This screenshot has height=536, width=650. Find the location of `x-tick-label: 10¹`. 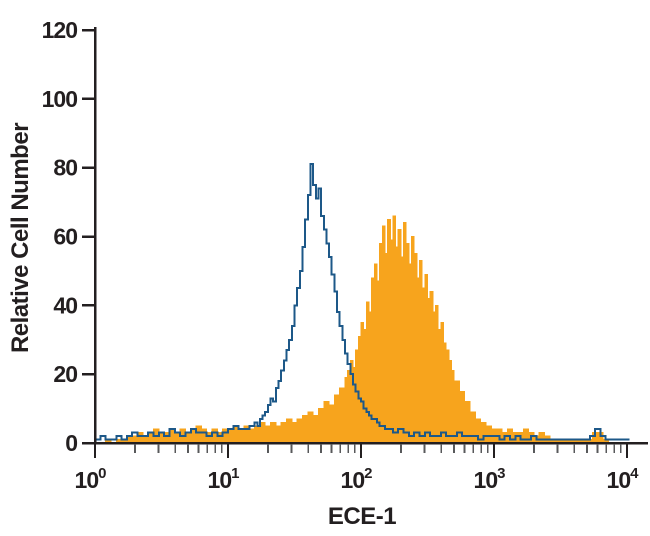

x-tick-label: 10¹ is located at coordinates (224, 479).